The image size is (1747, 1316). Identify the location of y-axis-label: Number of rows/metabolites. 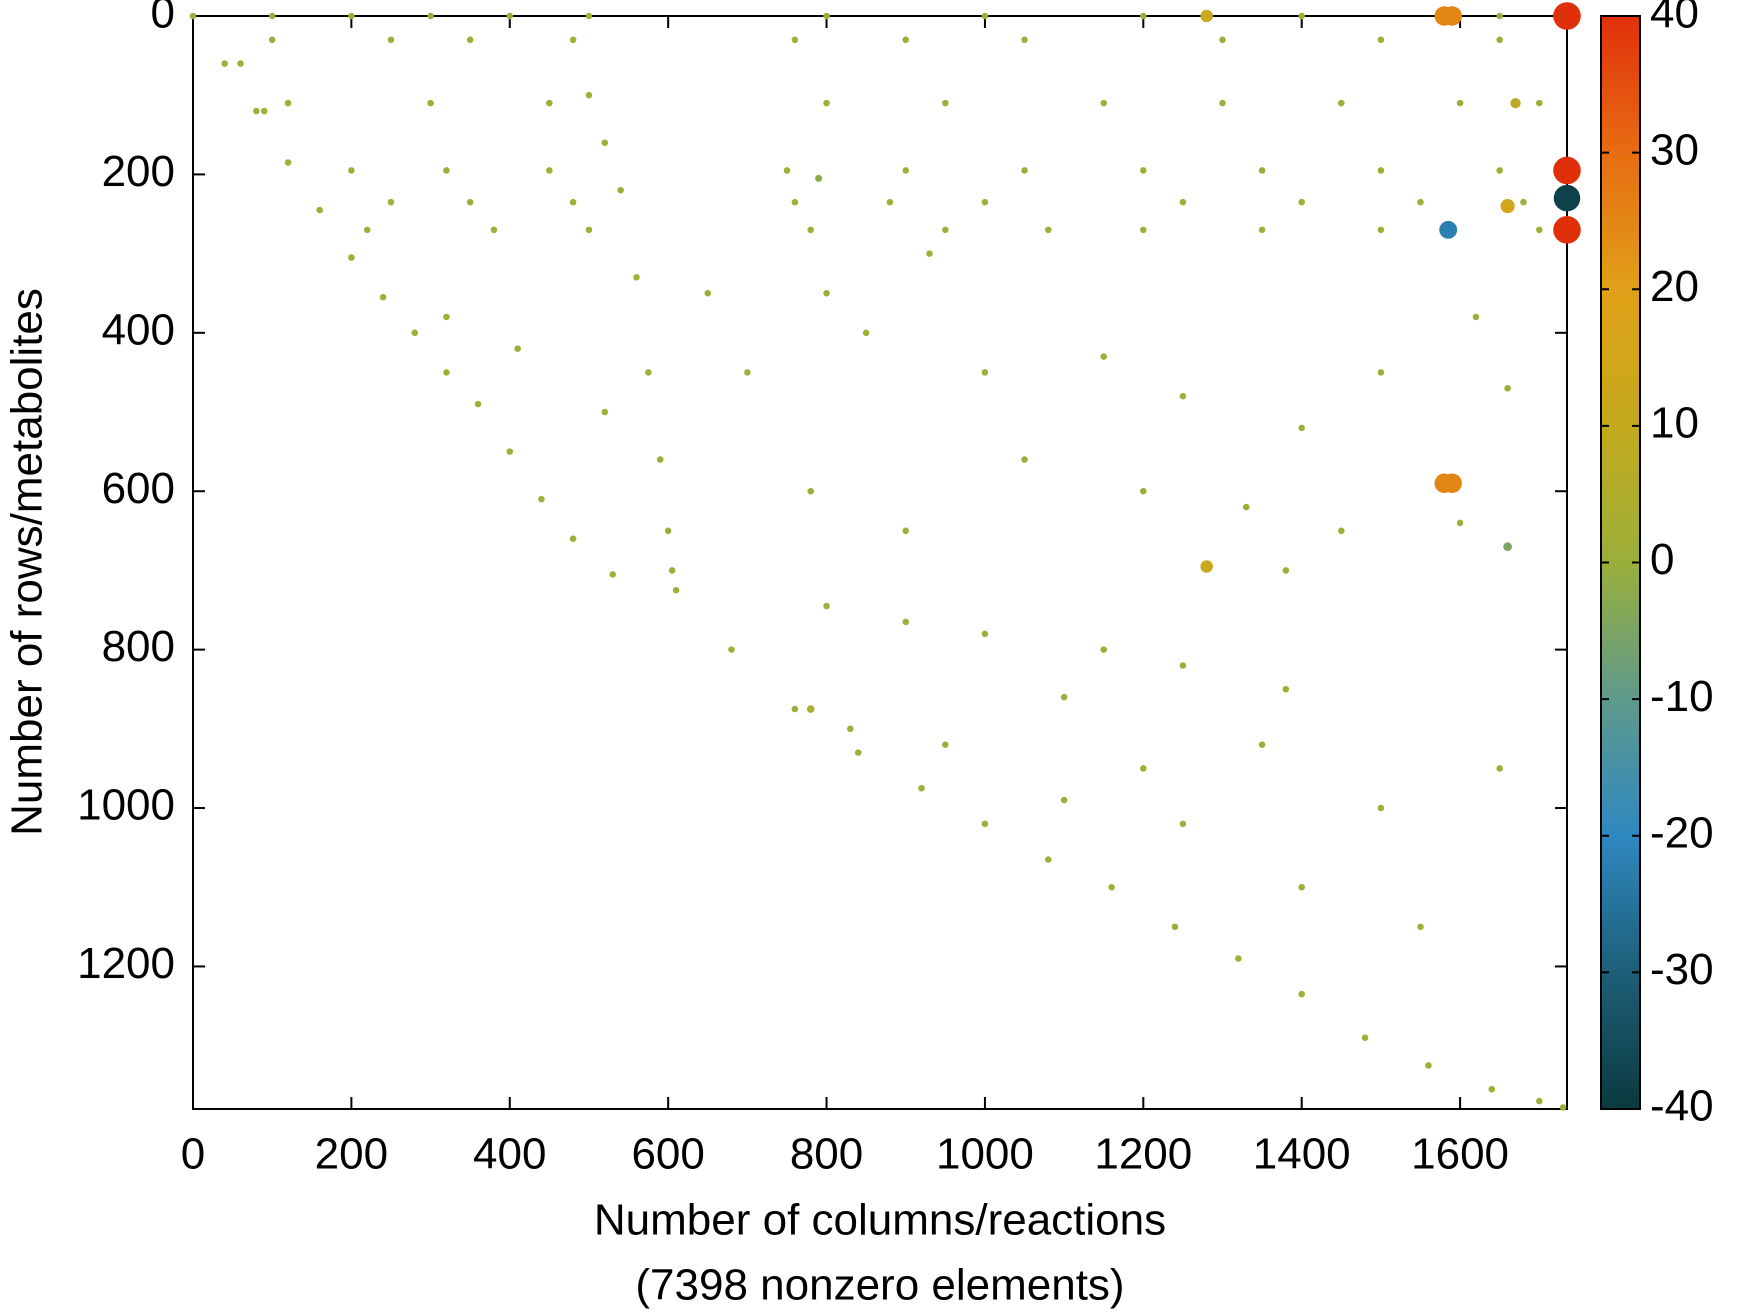
(27, 562).